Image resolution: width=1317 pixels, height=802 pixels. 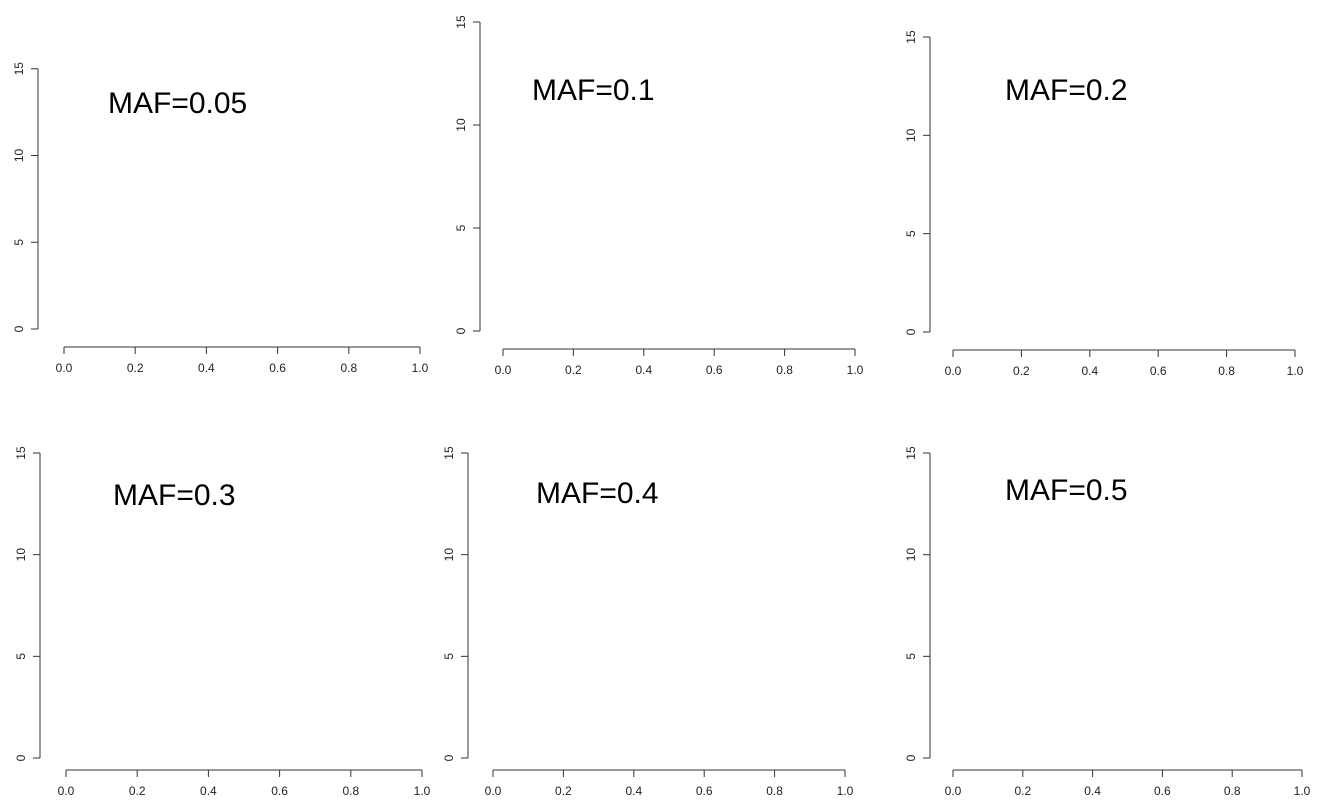 What do you see at coordinates (1066, 490) in the screenshot?
I see `chart-title: MAF=0.5` at bounding box center [1066, 490].